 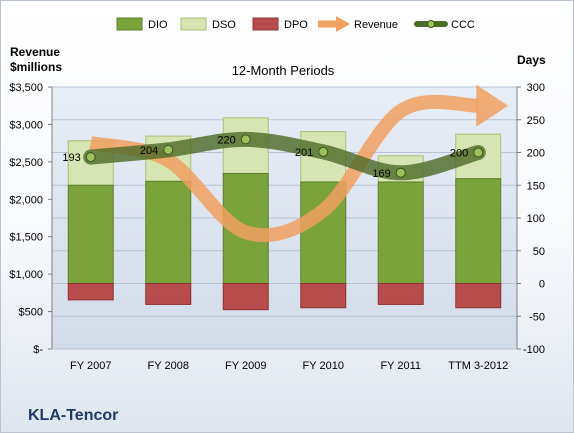 What do you see at coordinates (492, 105) in the screenshot?
I see `revenue-arrowhead` at bounding box center [492, 105].